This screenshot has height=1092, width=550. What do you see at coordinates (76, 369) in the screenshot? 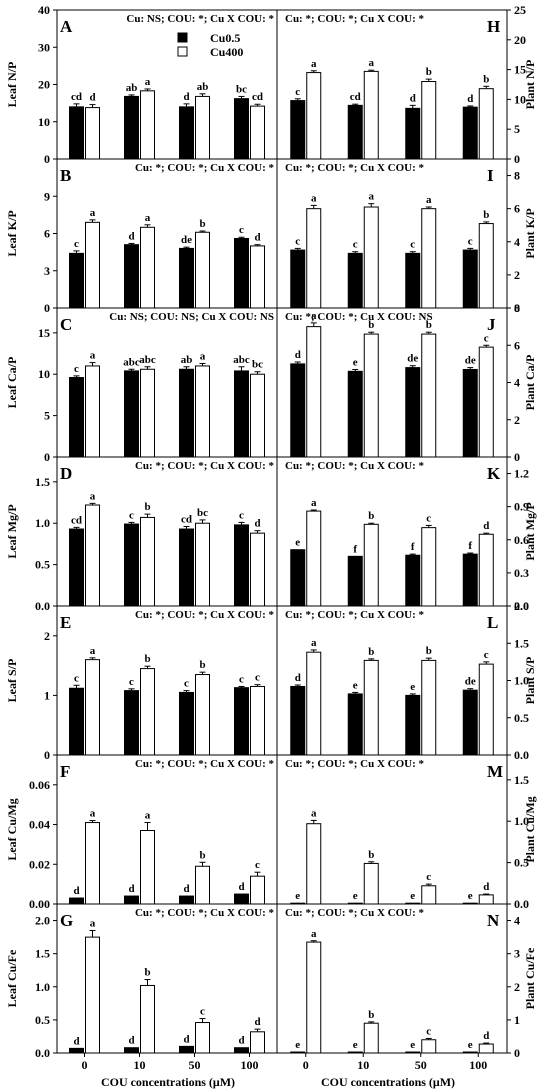
I see `significance-letter-c: c` at bounding box center [76, 369].